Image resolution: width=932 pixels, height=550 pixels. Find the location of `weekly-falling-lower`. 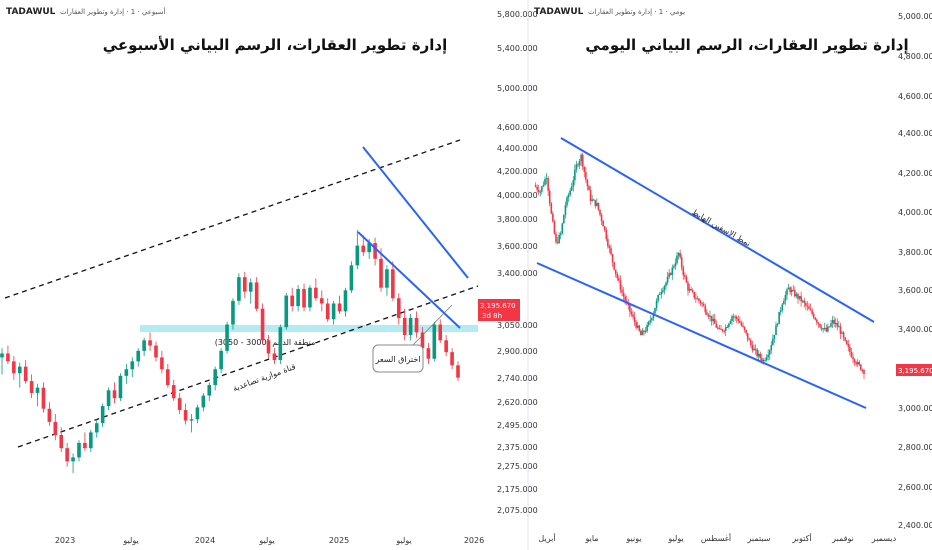

weekly-falling-lower is located at coordinates (409, 280).